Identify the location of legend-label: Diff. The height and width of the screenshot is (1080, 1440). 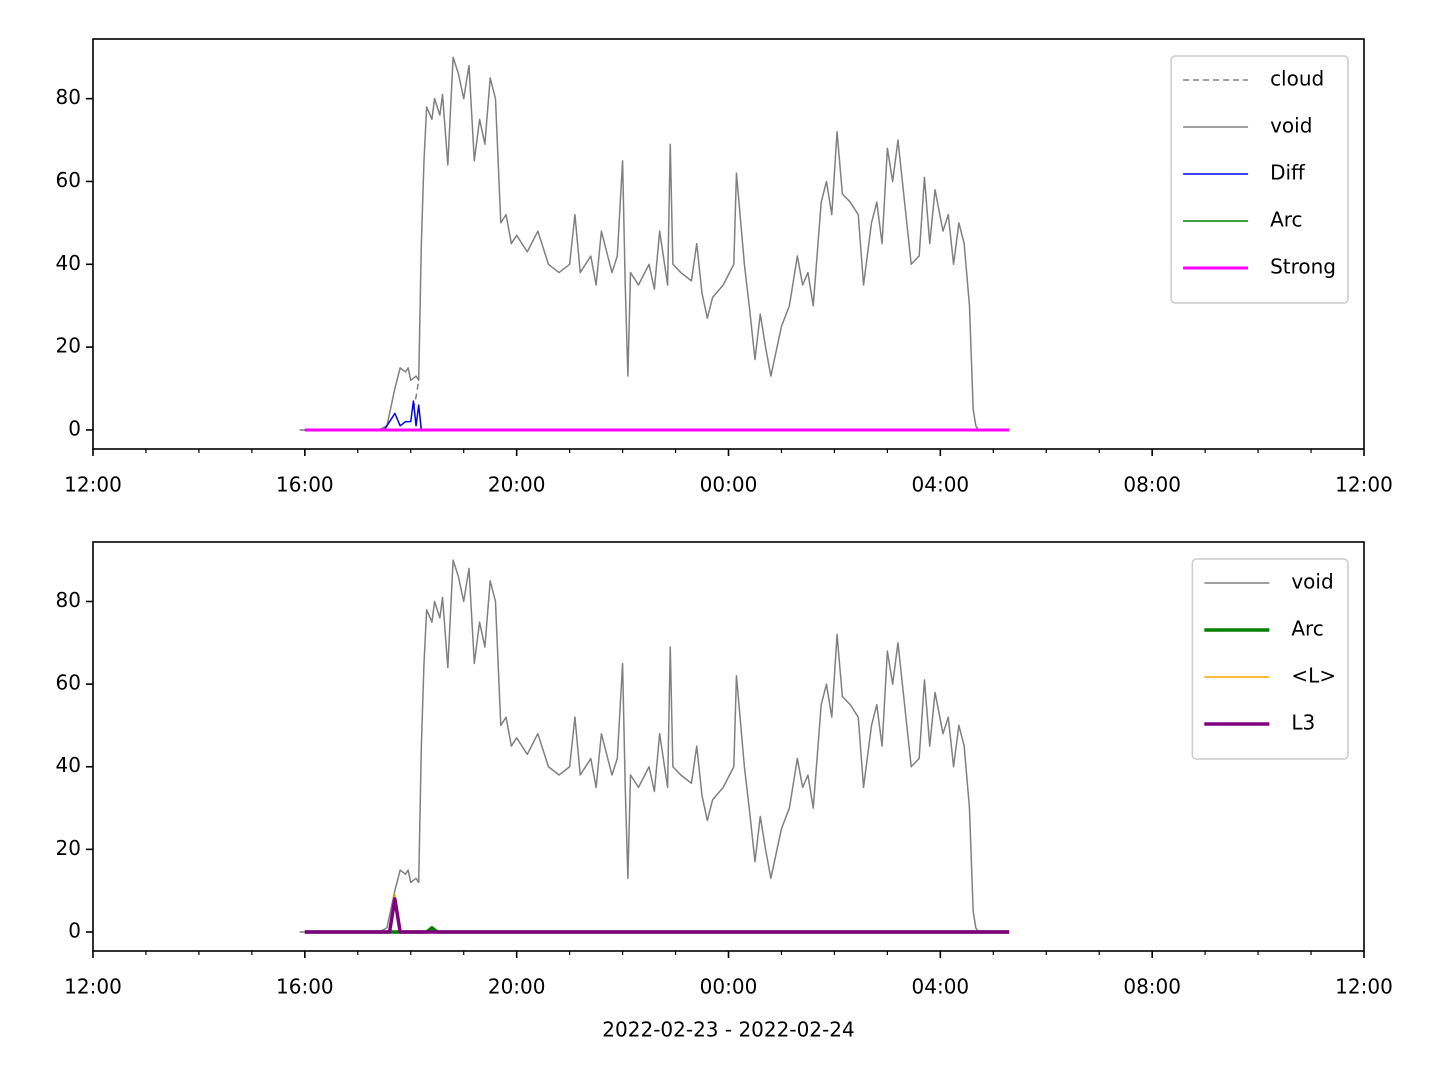
(1288, 173).